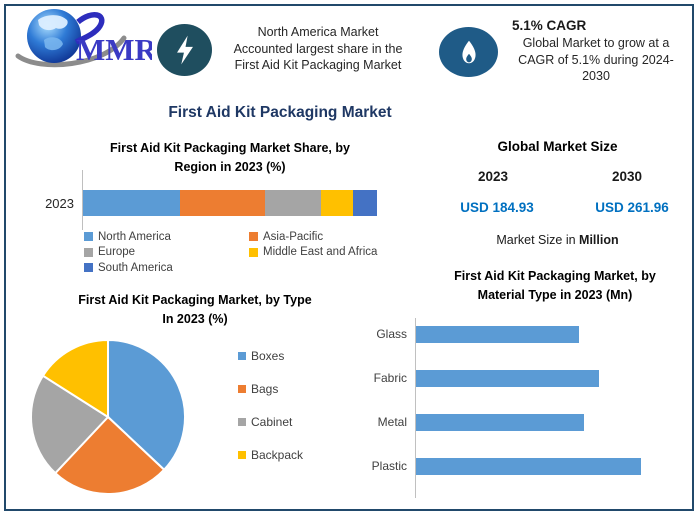  Describe the element at coordinates (184, 50) in the screenshot. I see `lightning-bolt-icon` at that location.